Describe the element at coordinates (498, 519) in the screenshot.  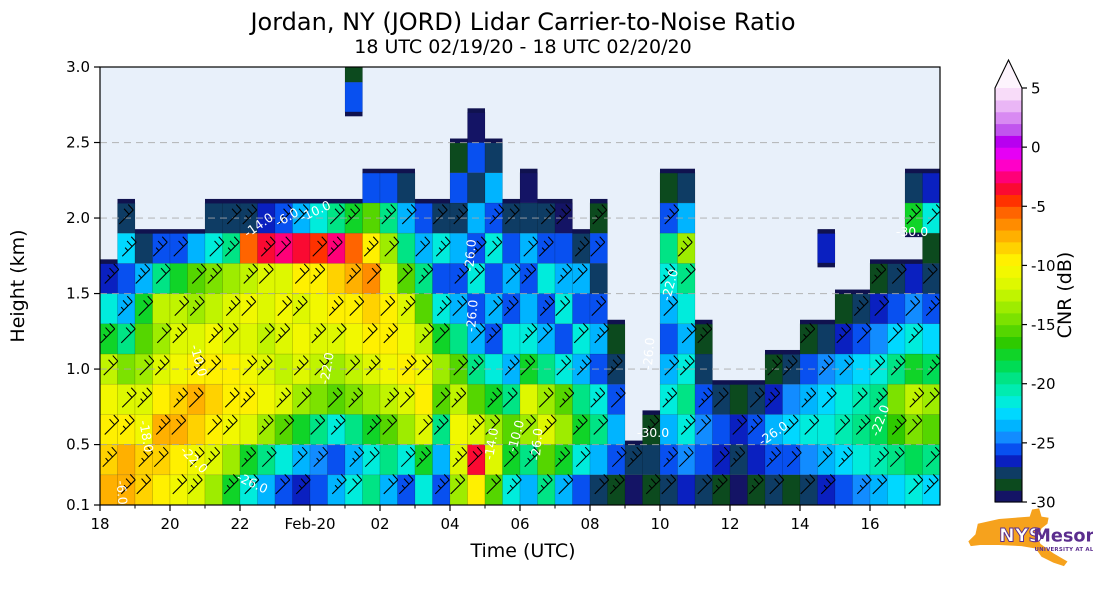
I see `x-axis: 18 20 22 Feb-20 02 04 06 08 10 12 14 16` at that location.